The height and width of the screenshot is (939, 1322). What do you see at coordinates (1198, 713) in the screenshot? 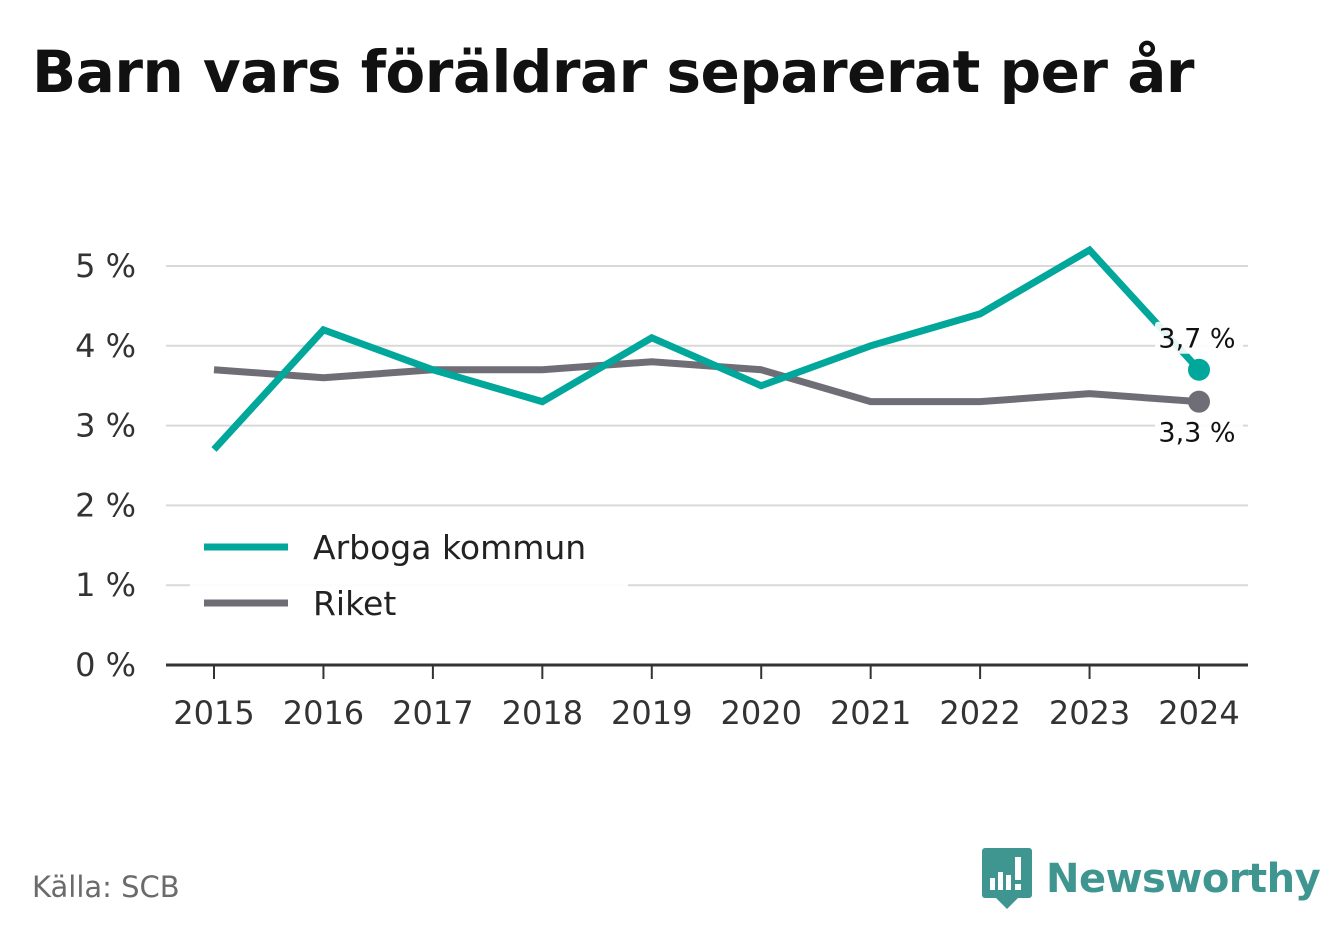
I see `x-tick-label: 2024` at bounding box center [1198, 713].